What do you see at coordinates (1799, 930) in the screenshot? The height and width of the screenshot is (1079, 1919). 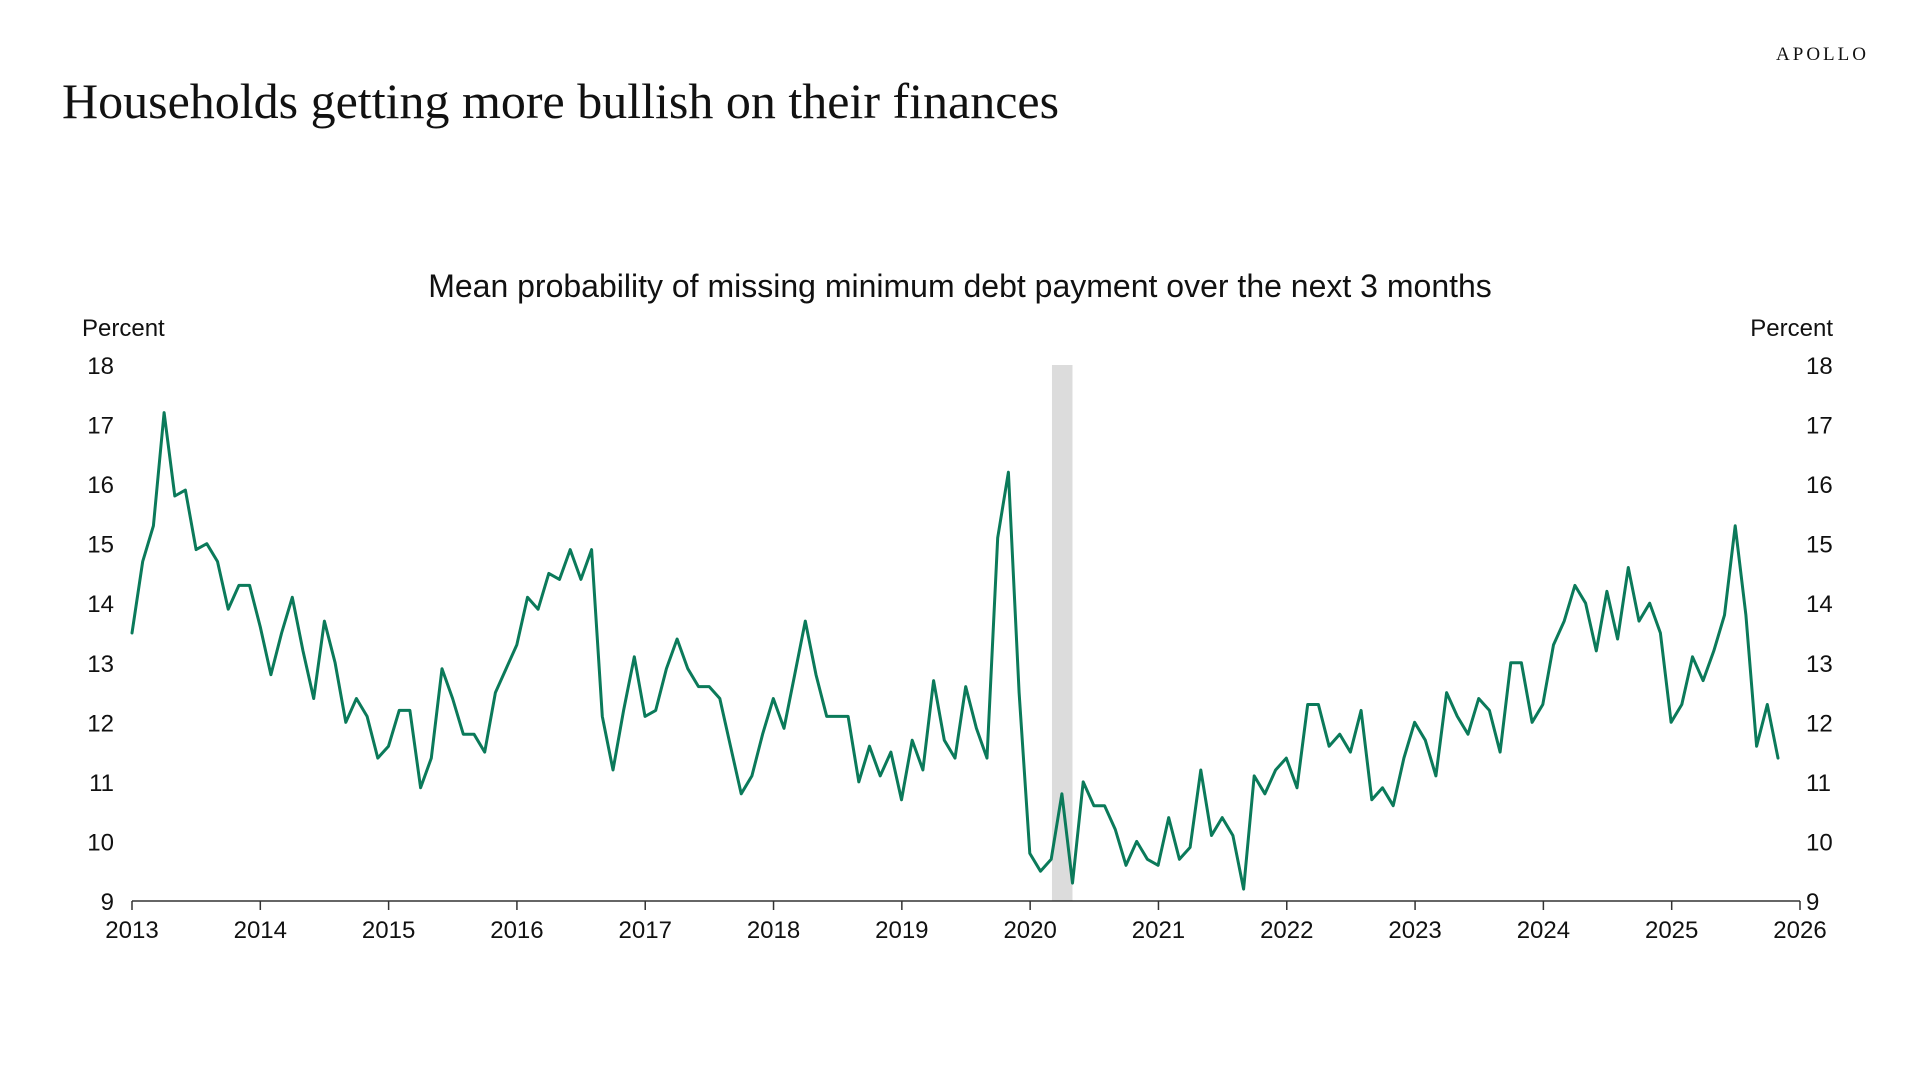 I see `x-tick-label: 2026` at bounding box center [1799, 930].